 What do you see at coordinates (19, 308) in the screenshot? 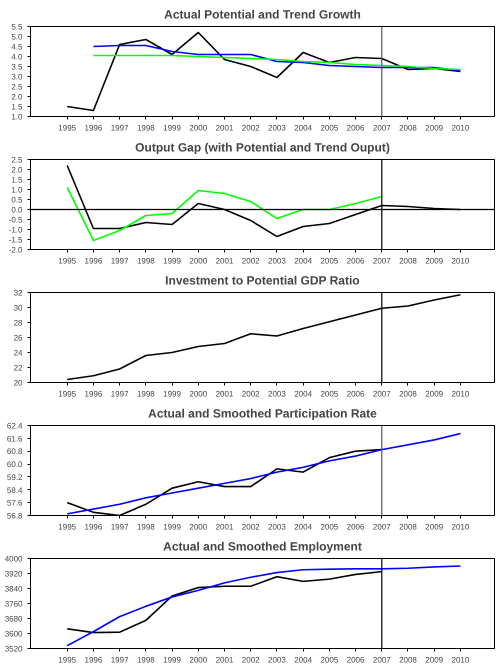
I see `y-tick-label: 30` at bounding box center [19, 308].